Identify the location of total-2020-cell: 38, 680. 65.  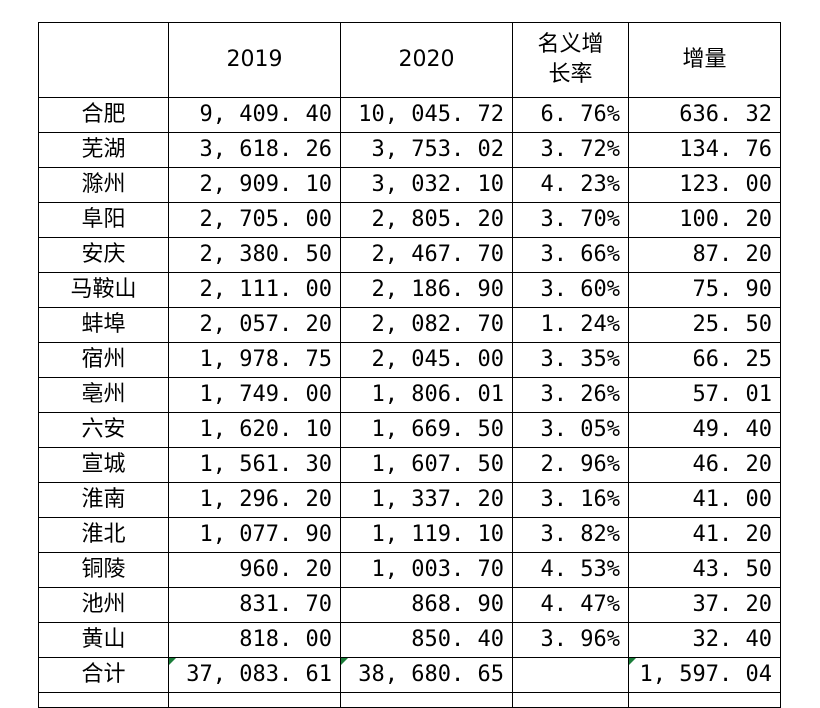
(426, 675).